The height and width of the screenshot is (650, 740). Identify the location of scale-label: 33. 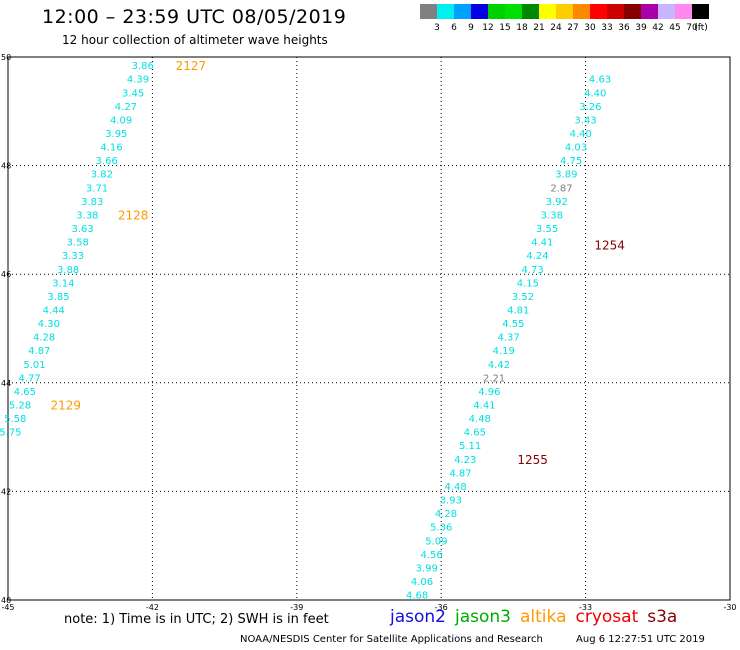
(607, 28).